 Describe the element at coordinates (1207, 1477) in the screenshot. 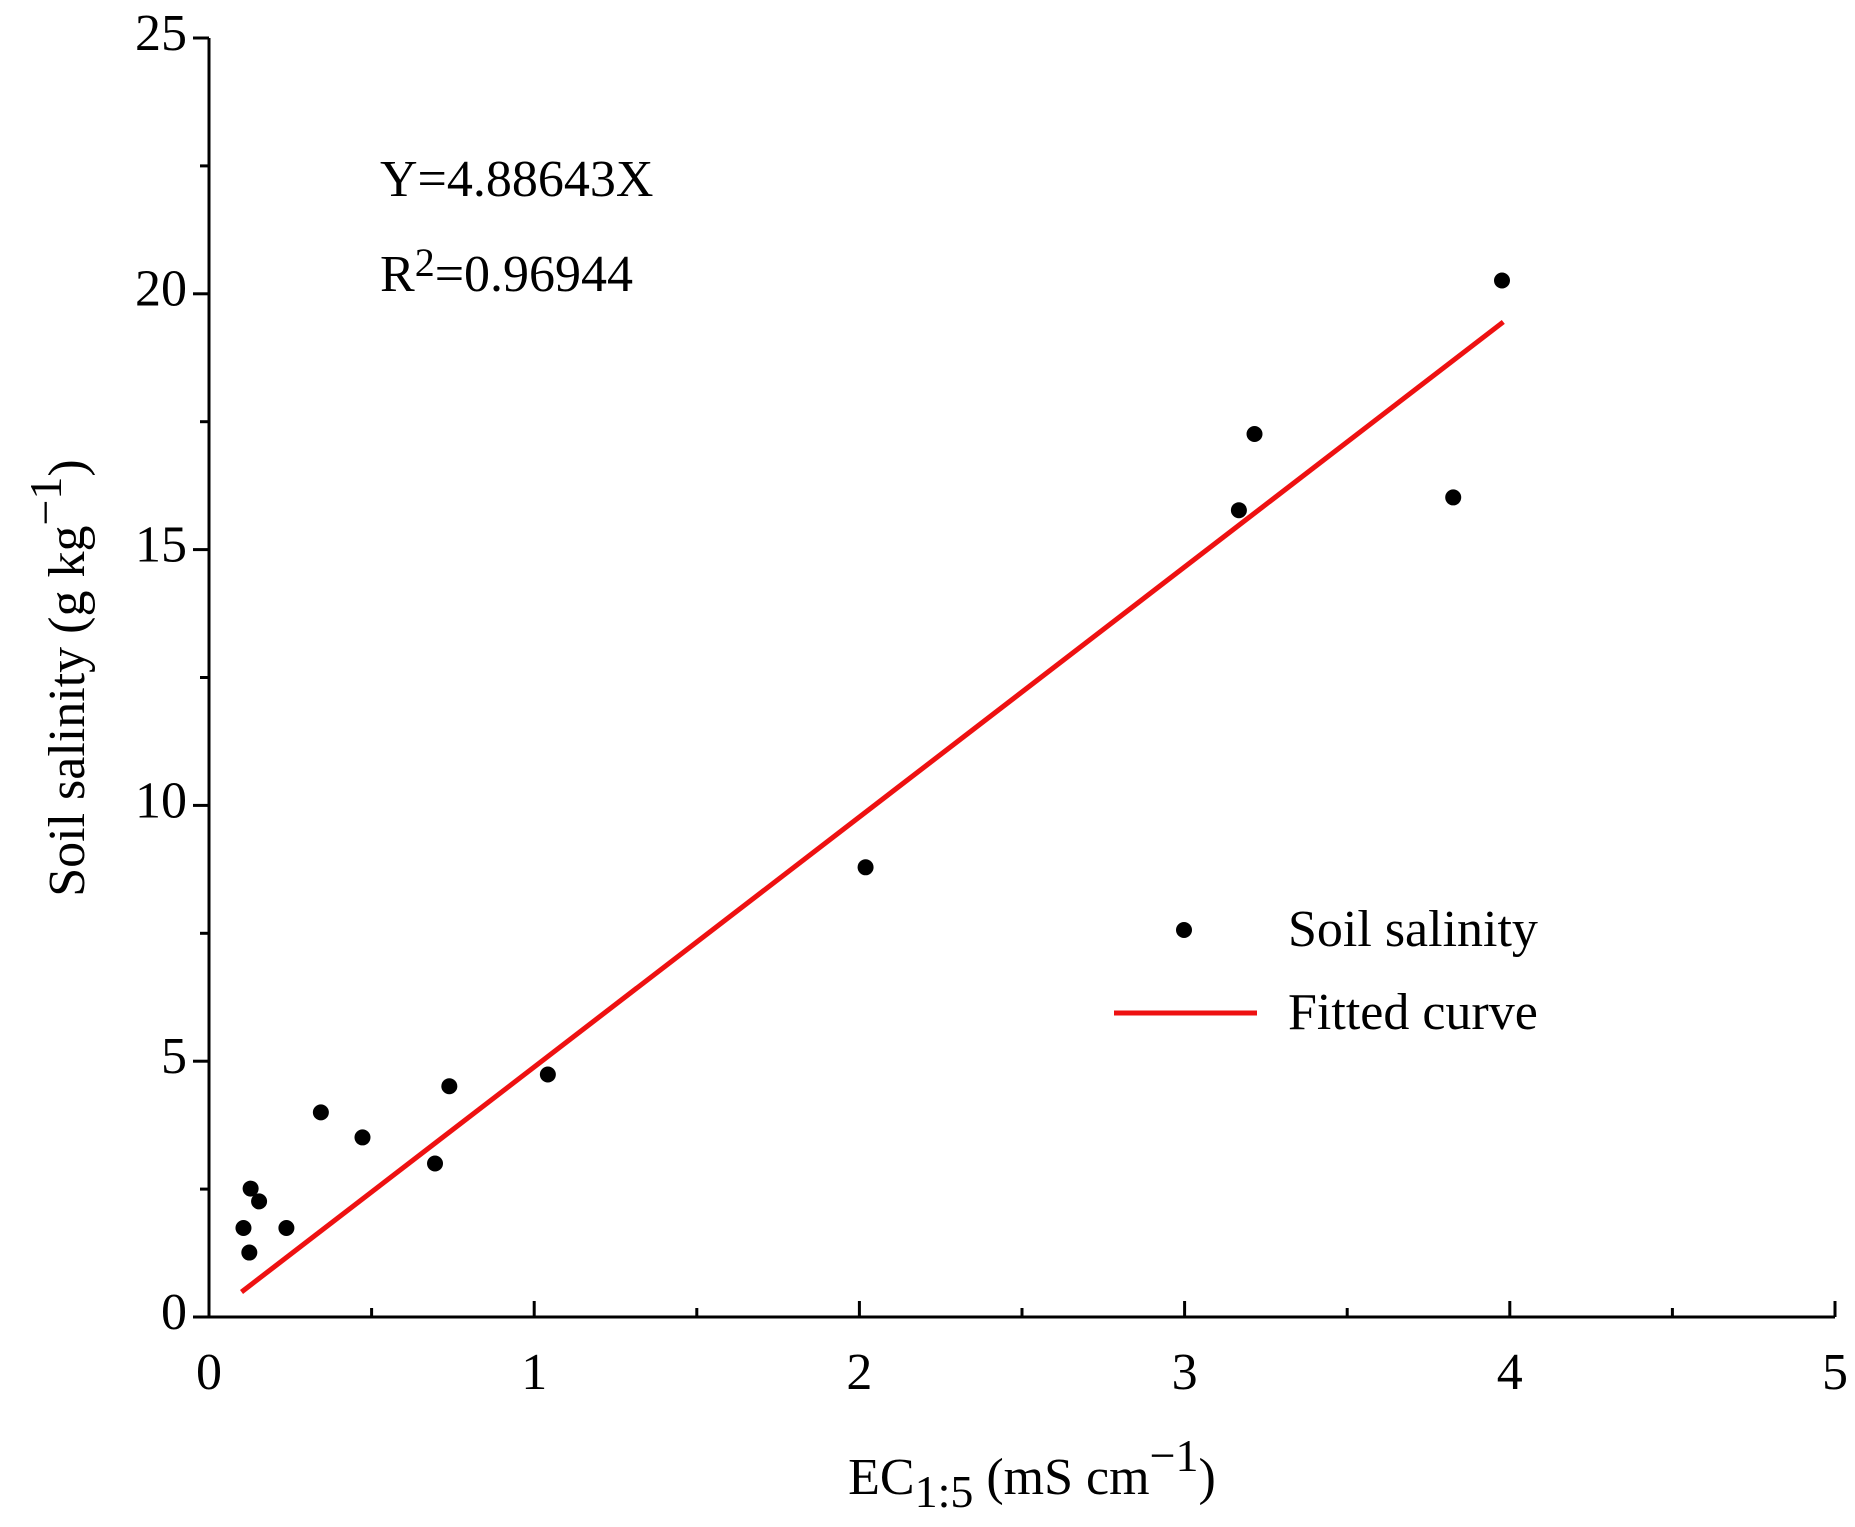

I see `x-label-part: )` at that location.